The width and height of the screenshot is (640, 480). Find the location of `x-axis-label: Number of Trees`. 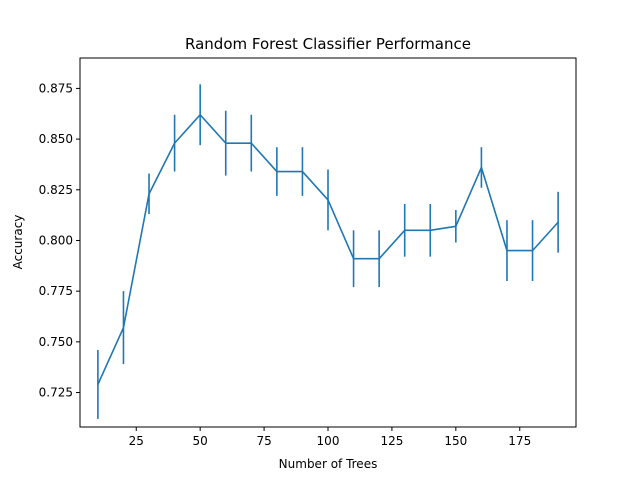

x-axis-label: Number of Trees is located at coordinates (328, 464).